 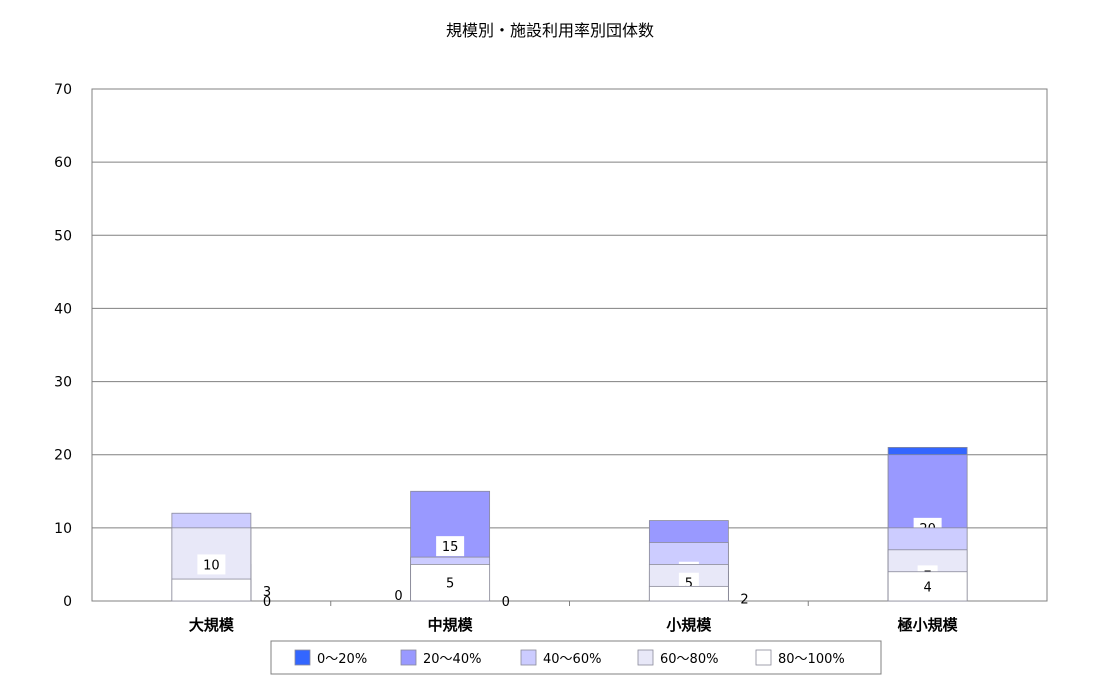 I want to click on y-tick-label: 70, so click(x=63, y=90).